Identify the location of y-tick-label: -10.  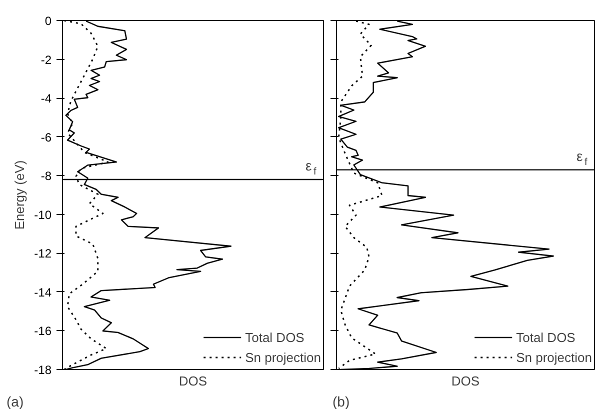
(43, 215).